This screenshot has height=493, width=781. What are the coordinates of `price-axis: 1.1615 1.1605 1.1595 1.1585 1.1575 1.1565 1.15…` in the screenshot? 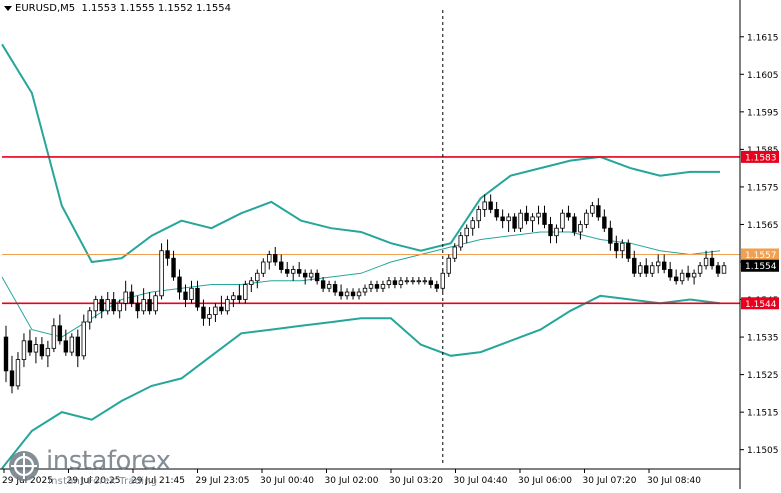 It's located at (759, 244).